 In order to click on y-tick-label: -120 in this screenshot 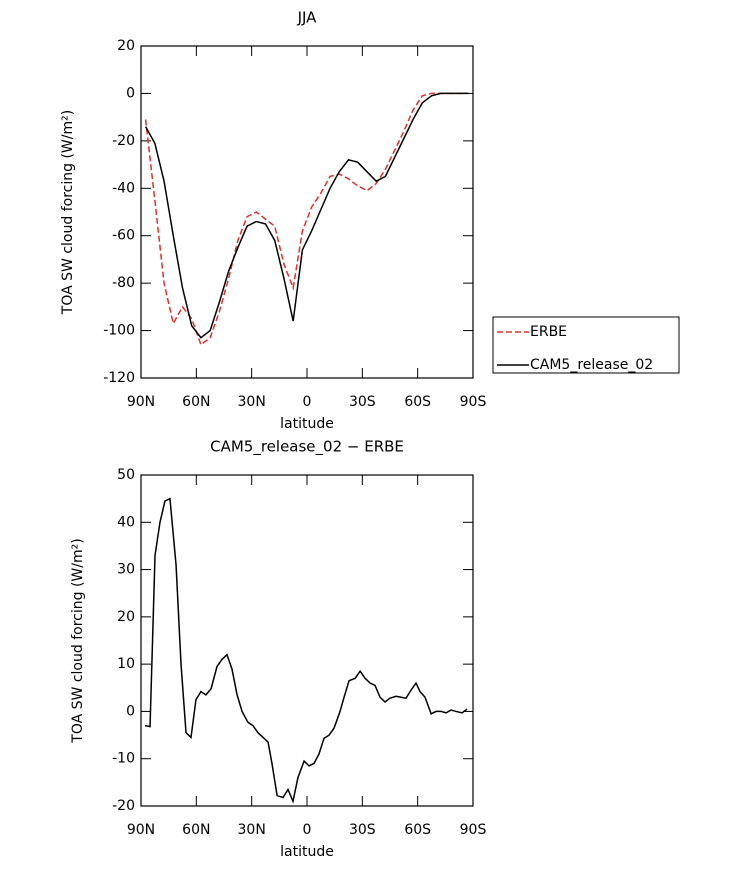, I will do `click(119, 378)`.